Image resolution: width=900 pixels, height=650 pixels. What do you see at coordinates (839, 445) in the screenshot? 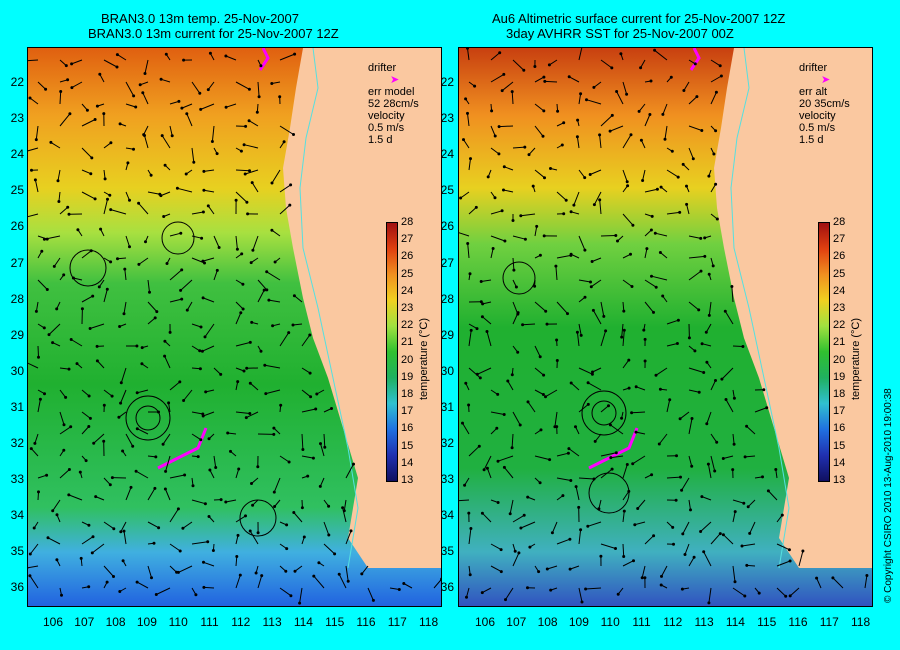
I see `colorbar-tick-label: 15` at bounding box center [839, 445].